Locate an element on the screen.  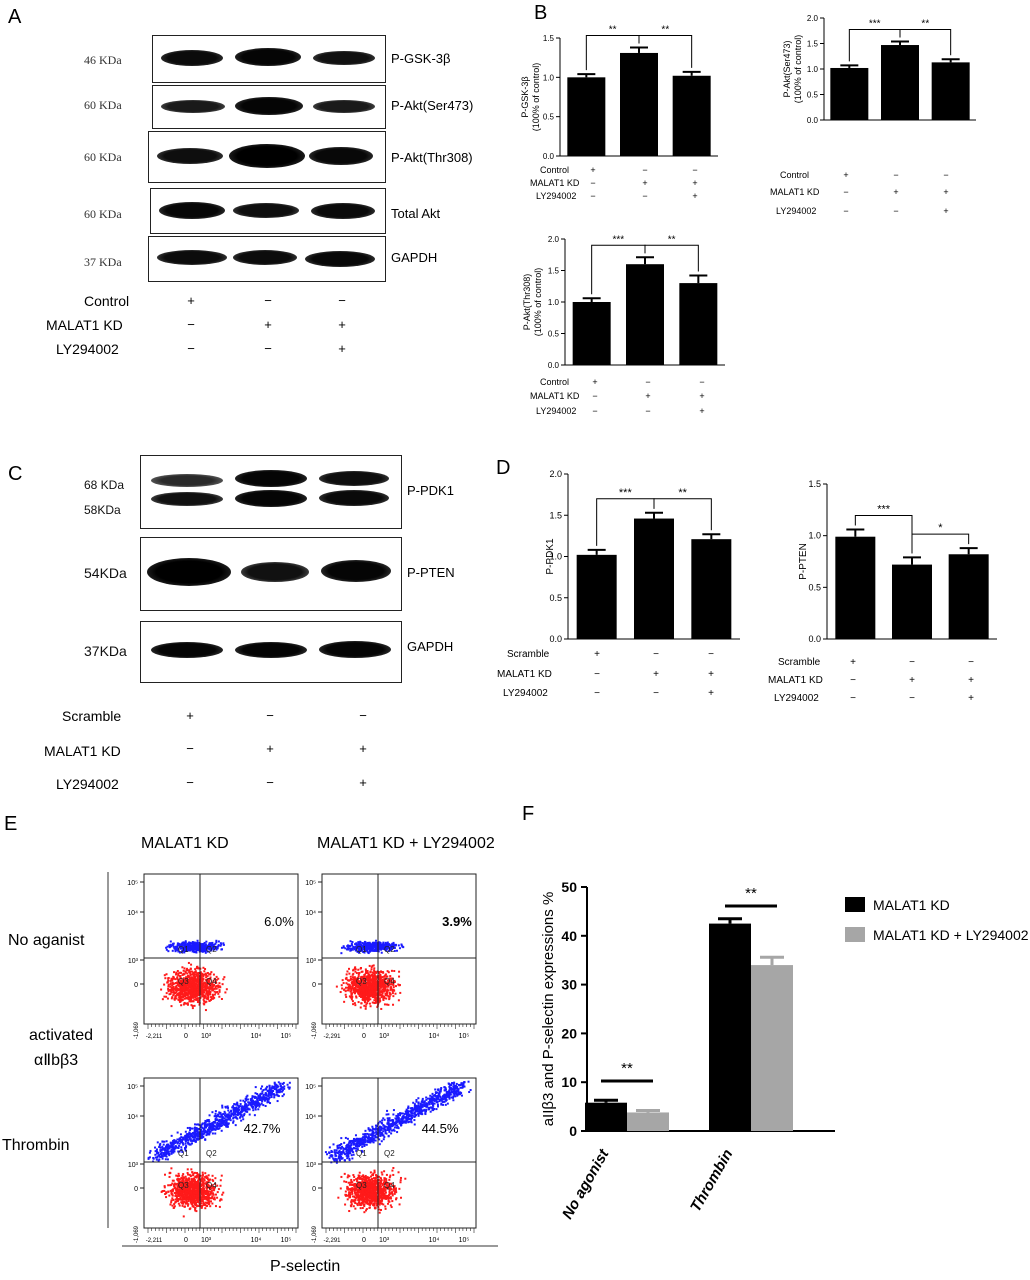
kda-marker: 68 KDa is located at coordinates (104, 485).